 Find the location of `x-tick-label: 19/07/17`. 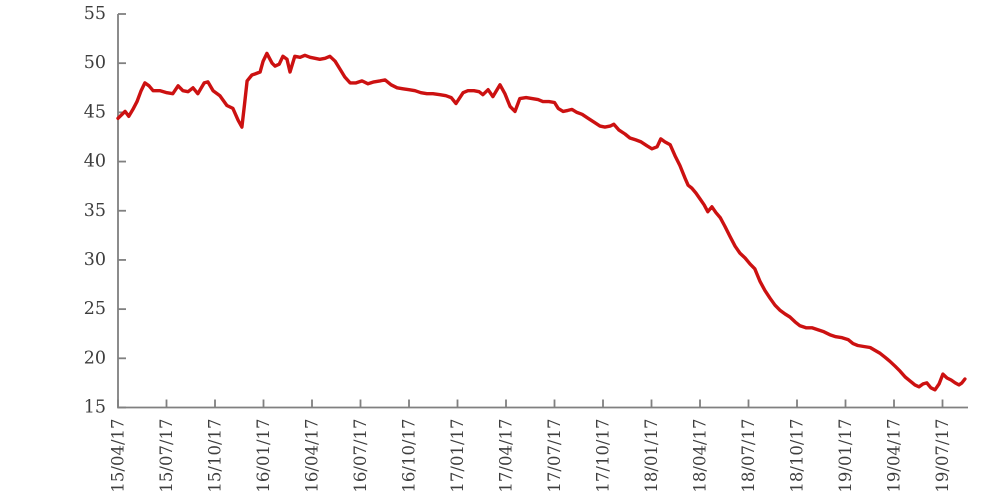

x-tick-label: 19/07/17 is located at coordinates (942, 456).